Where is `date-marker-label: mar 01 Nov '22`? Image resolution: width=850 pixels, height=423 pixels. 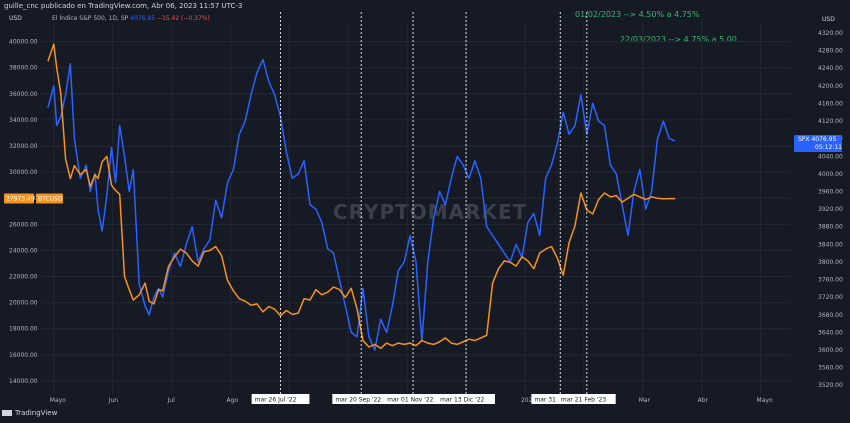
date-marker-label: mar 01 Nov '22 is located at coordinates (410, 400).